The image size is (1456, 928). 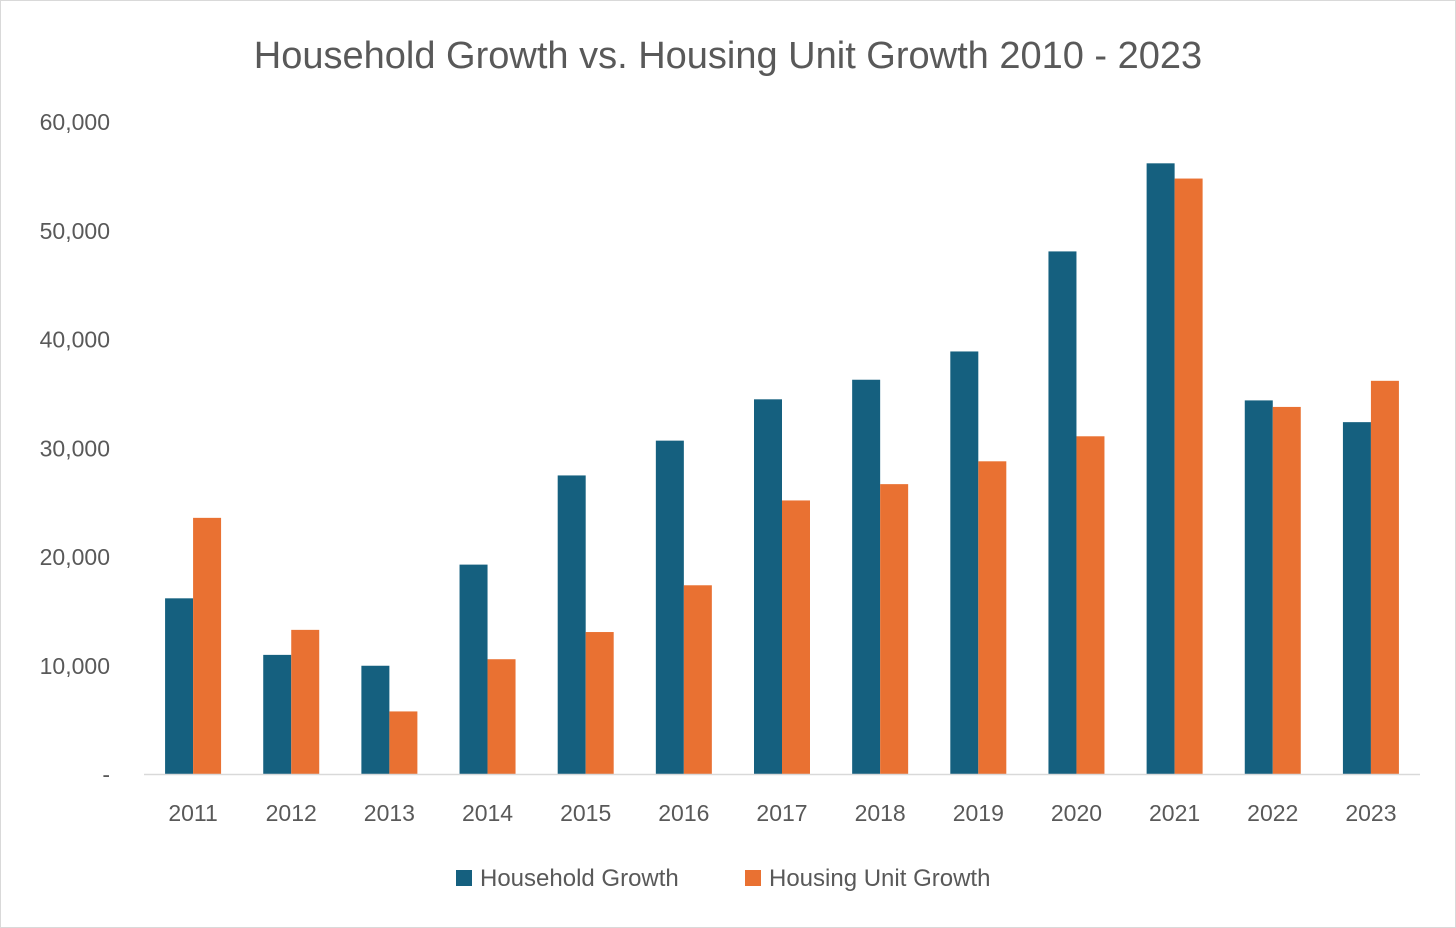 I want to click on y-tick-label: -, so click(x=106, y=775).